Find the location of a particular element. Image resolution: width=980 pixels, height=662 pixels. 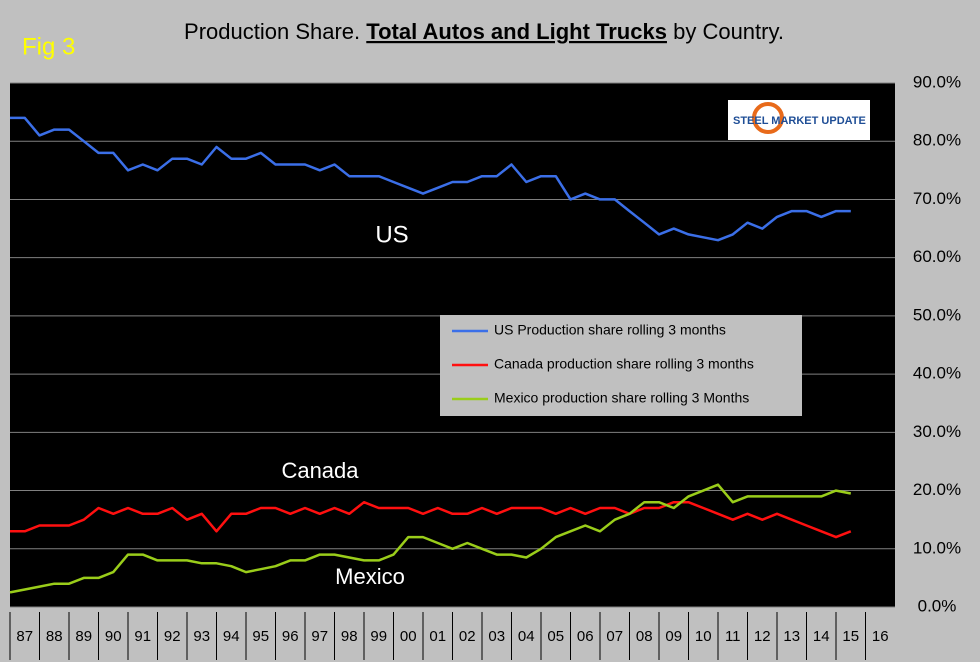

x-tick-label: 91 is located at coordinates (142, 636).